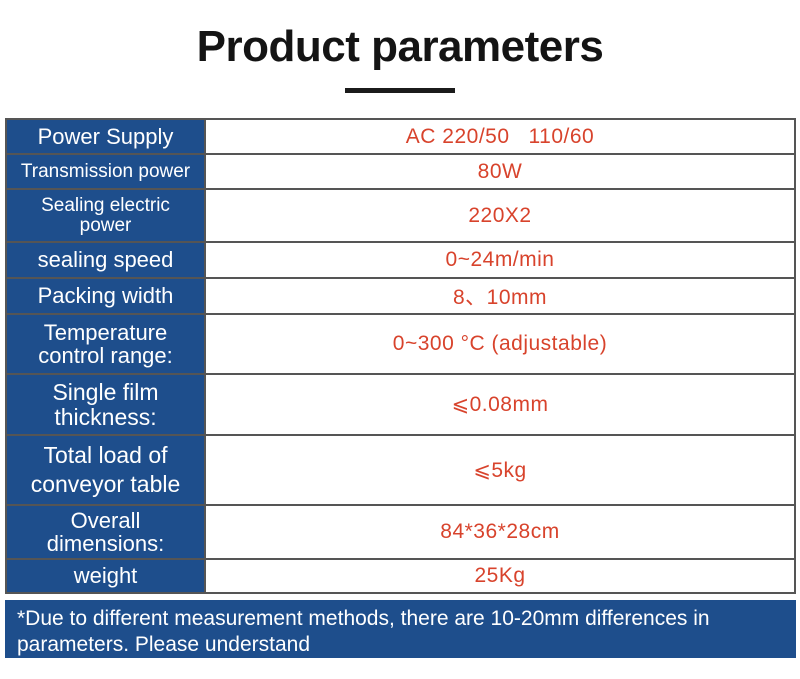 This screenshot has height=679, width=800. Describe the element at coordinates (106, 470) in the screenshot. I see `row-label-total-load-conveyor-table: Total load of conveyor table` at that location.